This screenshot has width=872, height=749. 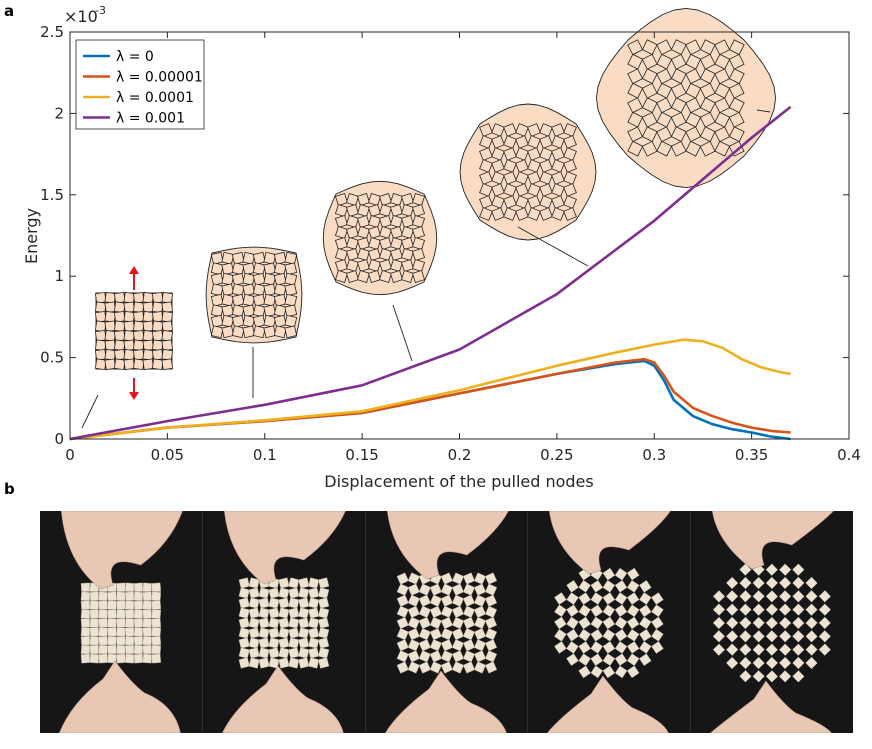 What do you see at coordinates (361, 455) in the screenshot?
I see `x-tick-label: 0.15` at bounding box center [361, 455].